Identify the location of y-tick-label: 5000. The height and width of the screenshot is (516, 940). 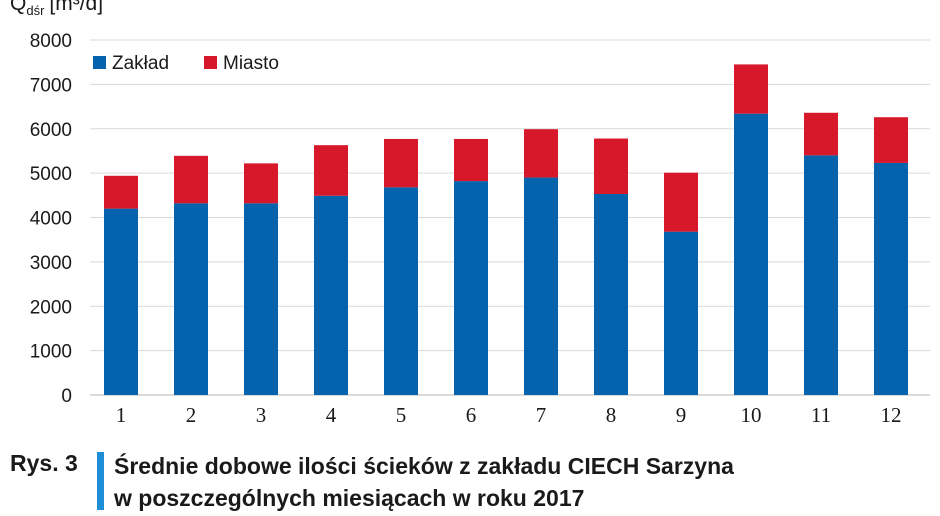
(51, 174).